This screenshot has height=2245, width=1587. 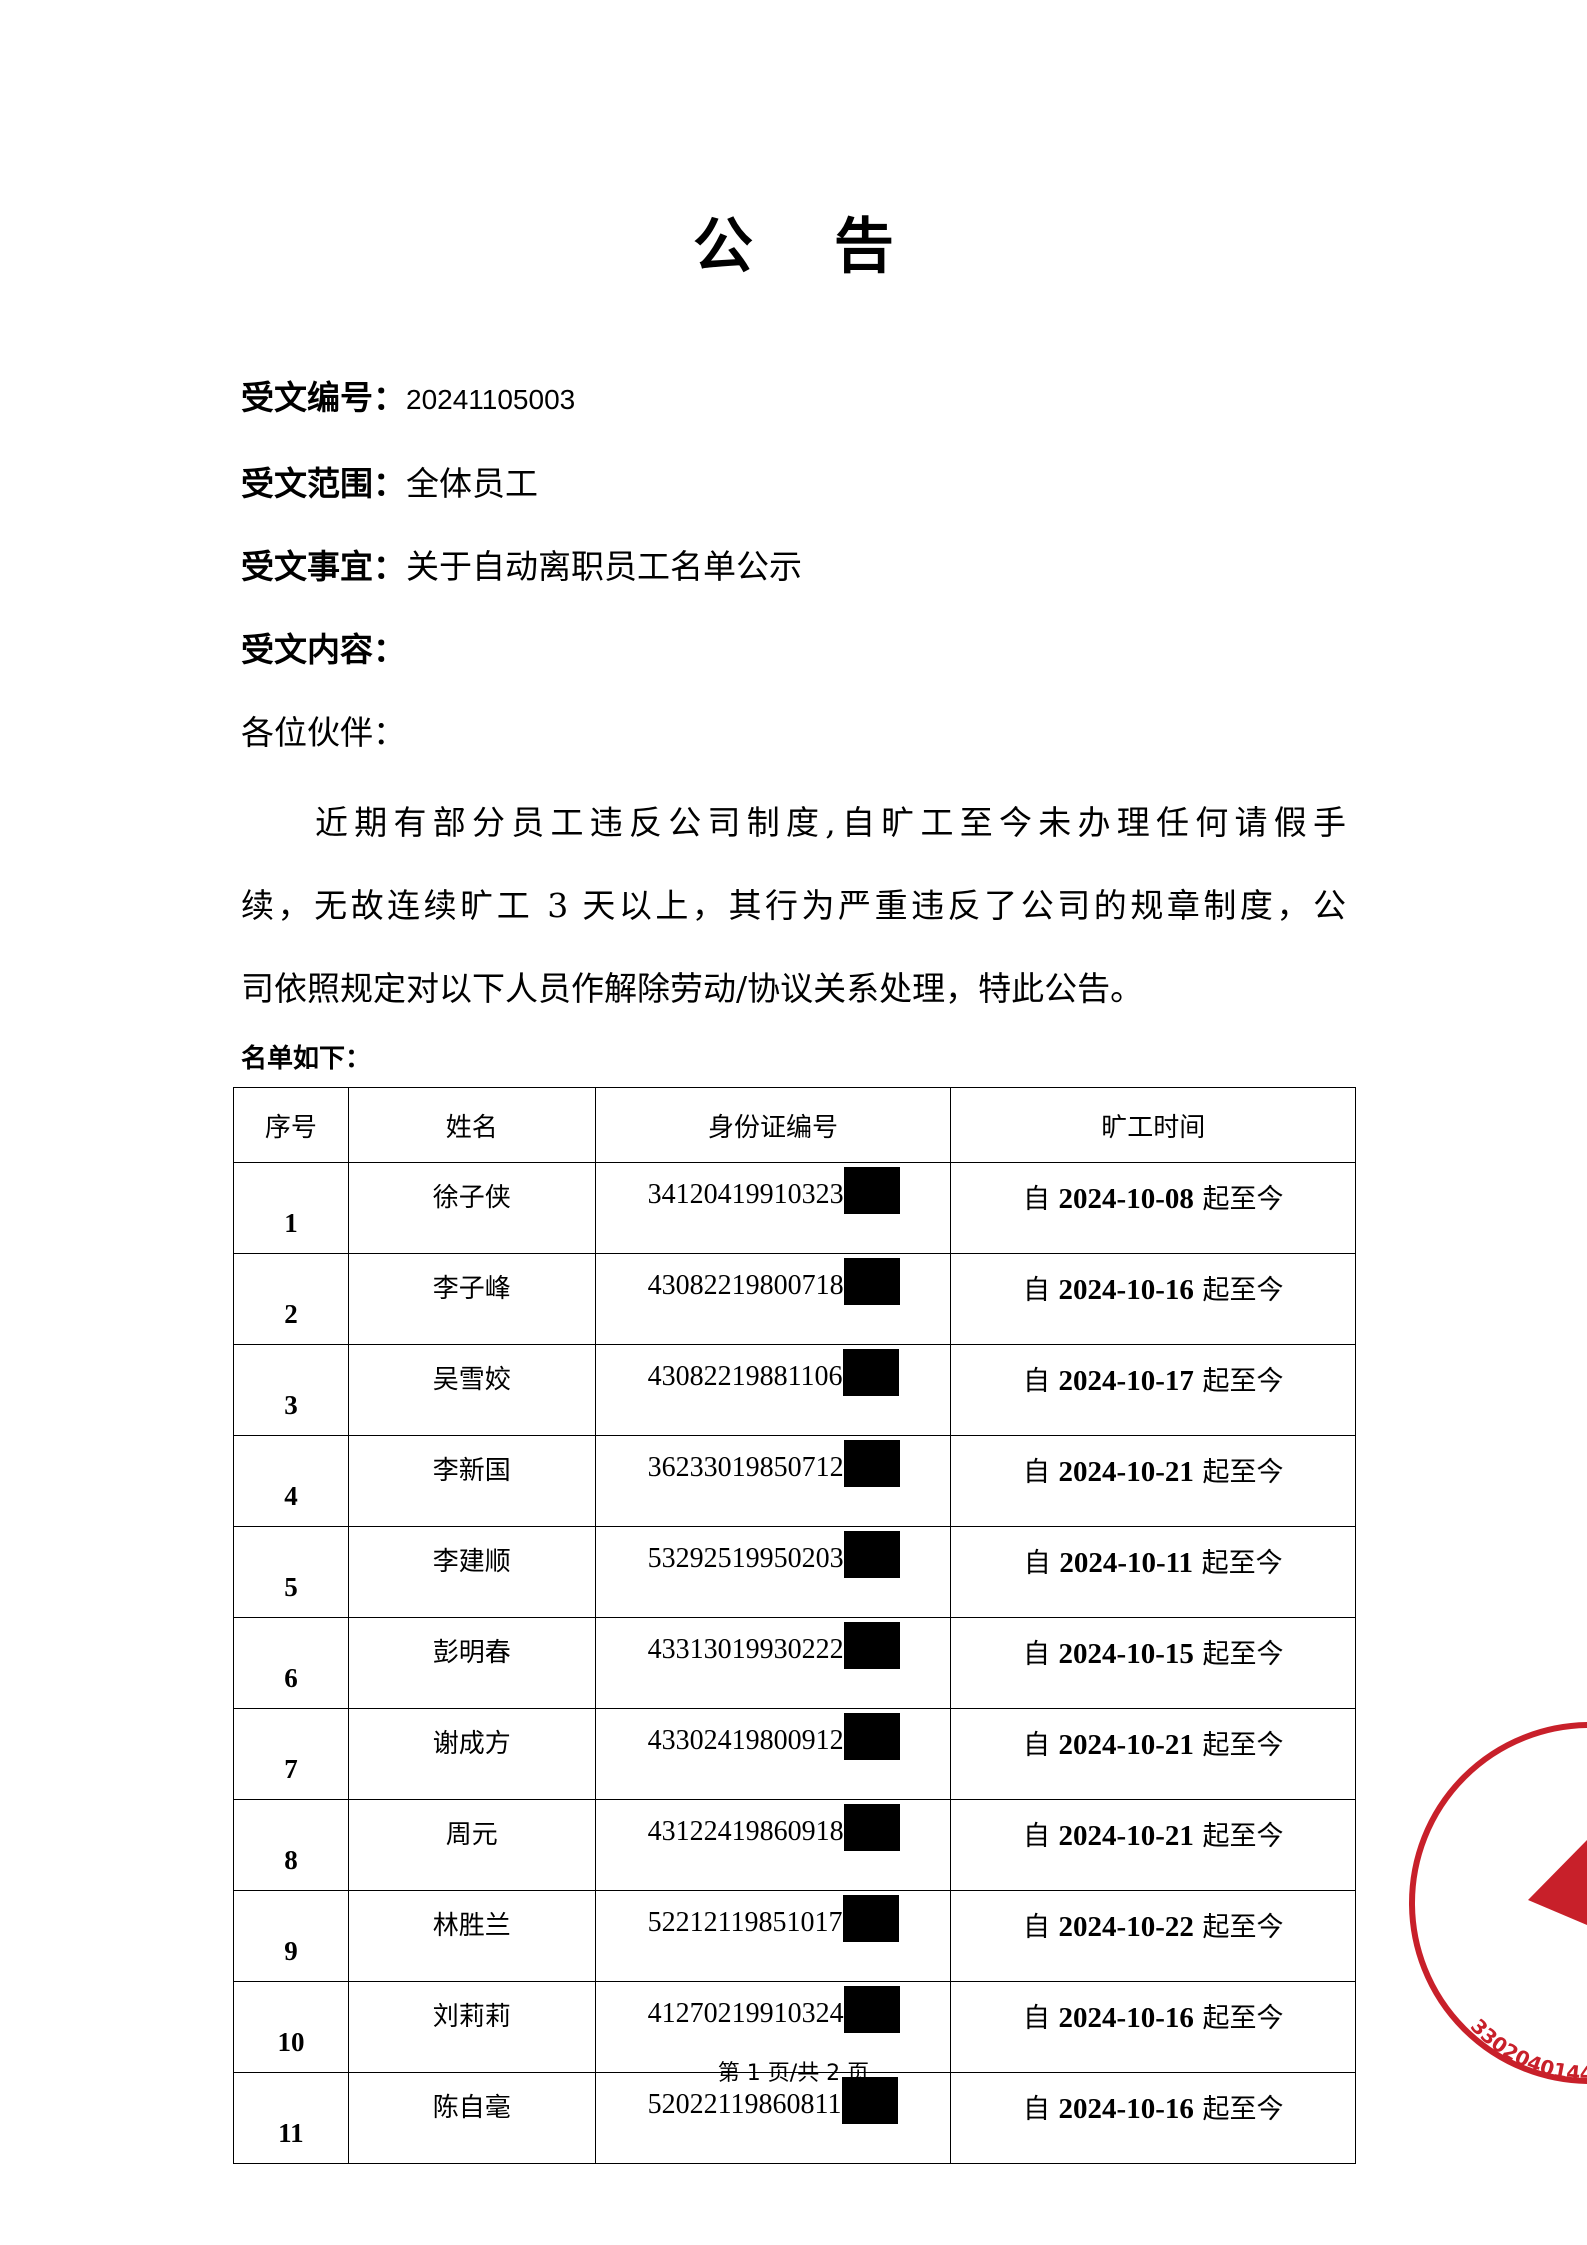 What do you see at coordinates (291, 1299) in the screenshot?
I see `cell-no: 2` at bounding box center [291, 1299].